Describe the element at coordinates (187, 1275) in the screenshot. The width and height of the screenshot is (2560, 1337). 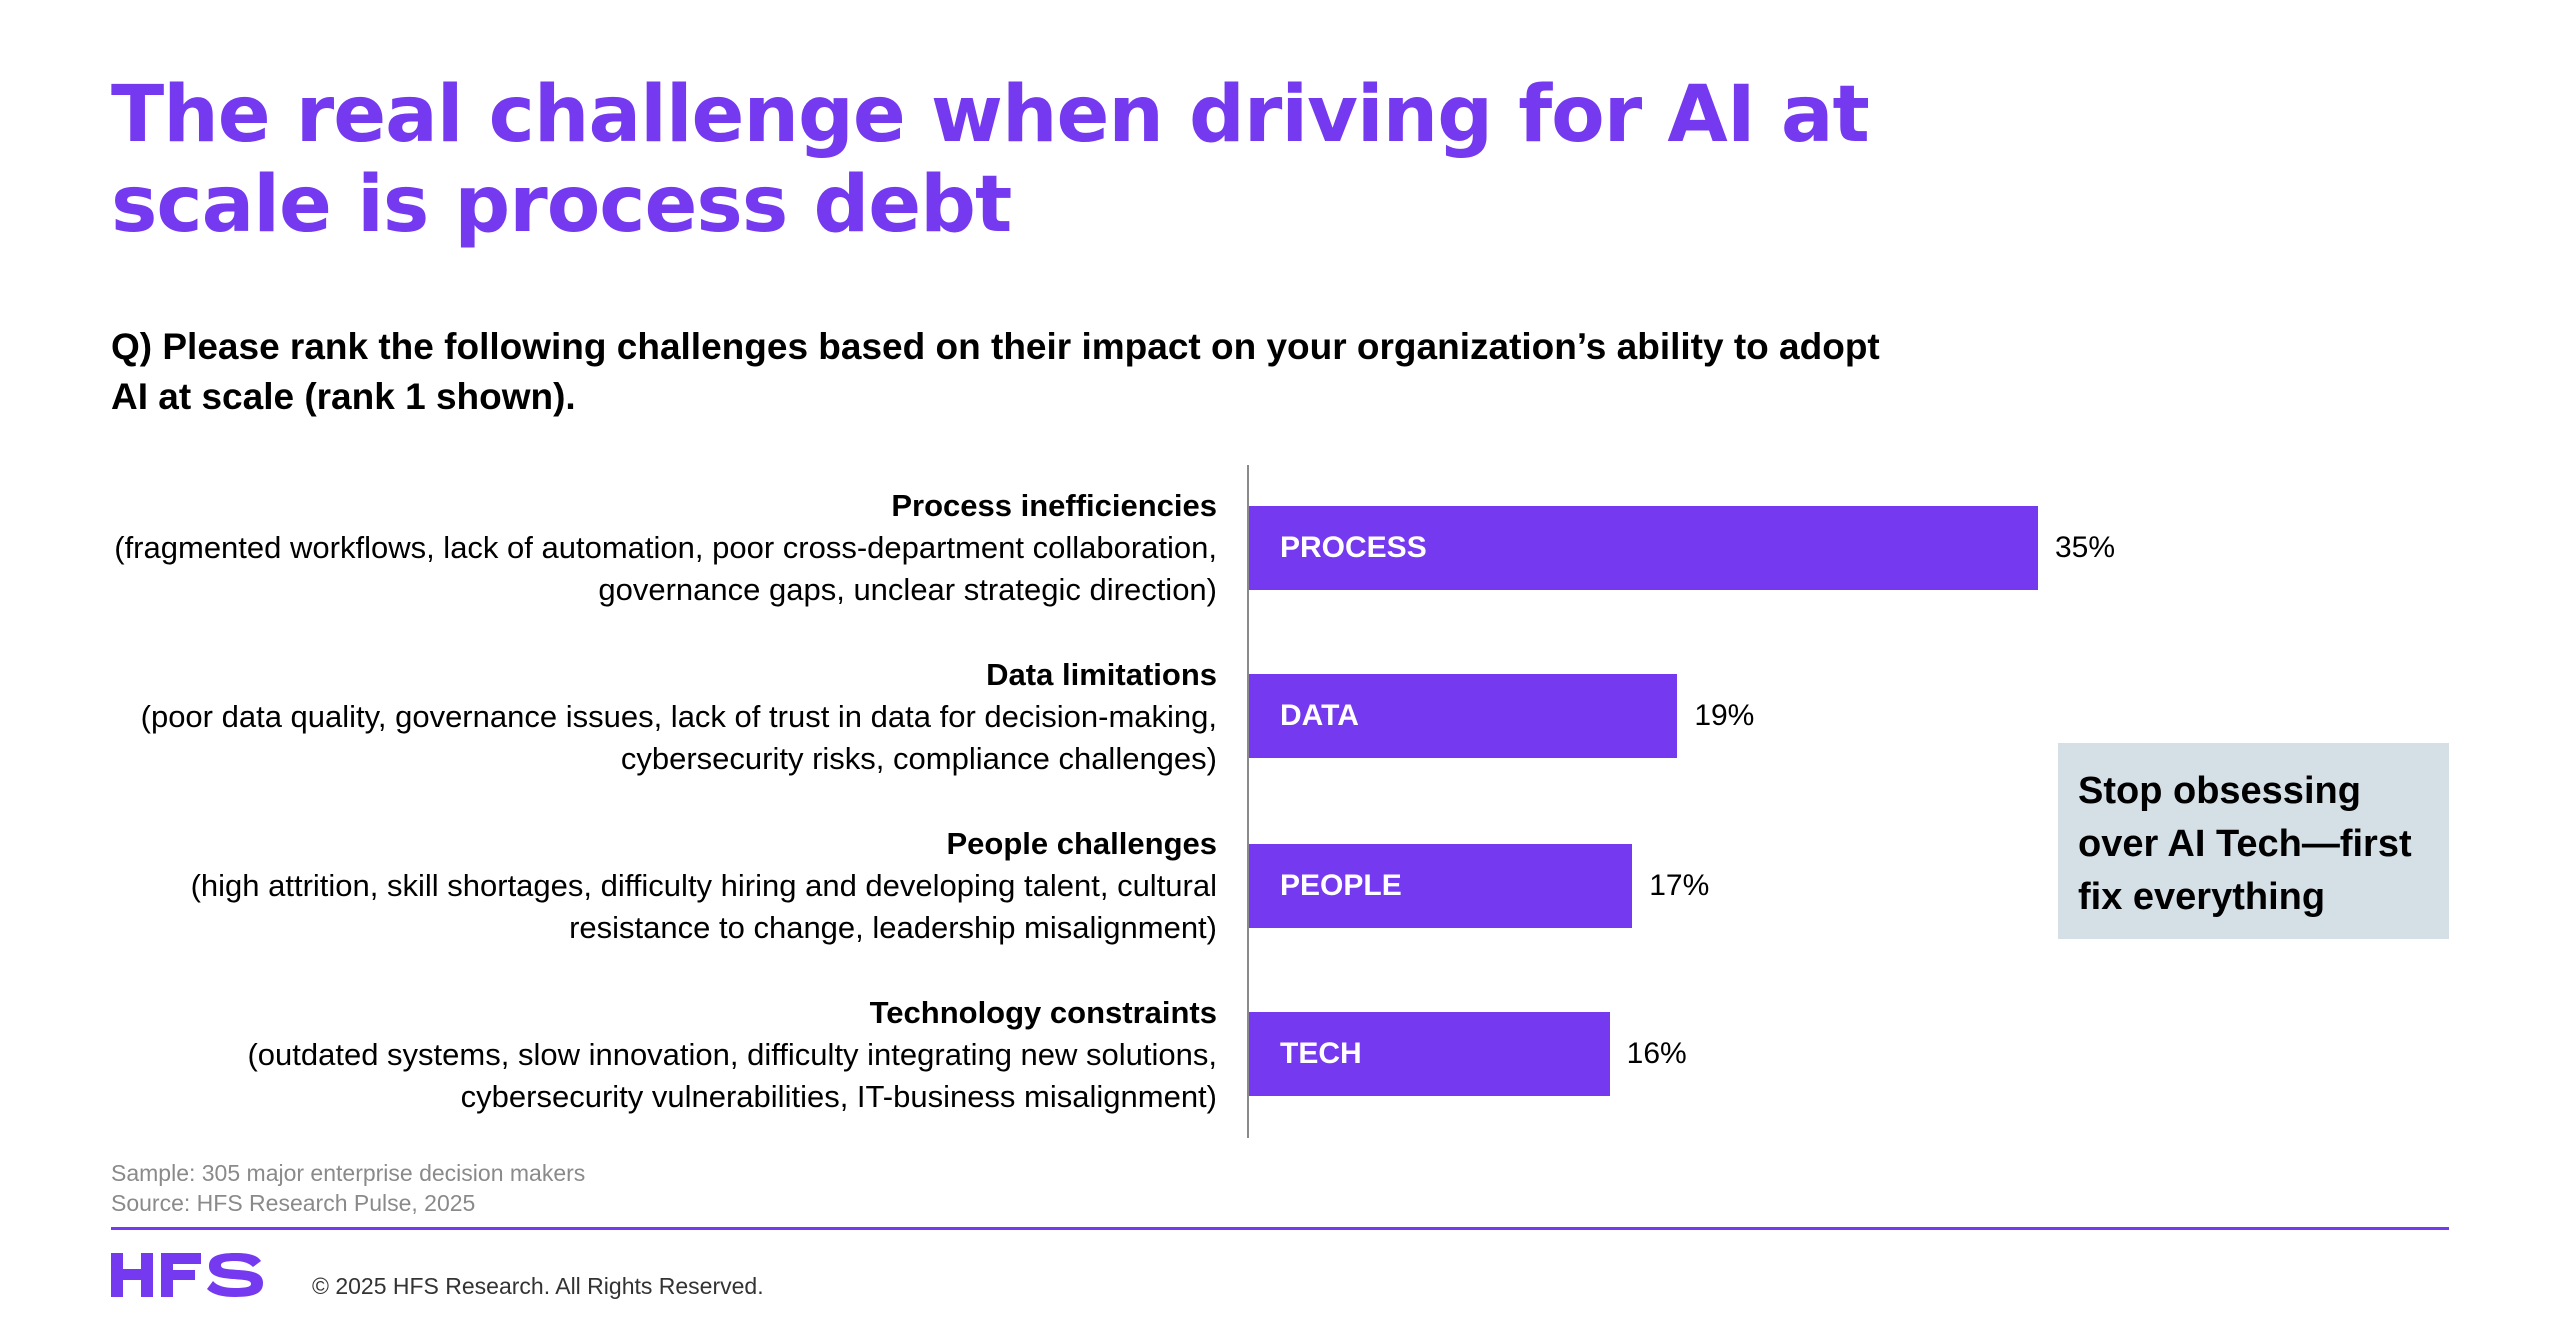
I see `hfs-logo` at that location.